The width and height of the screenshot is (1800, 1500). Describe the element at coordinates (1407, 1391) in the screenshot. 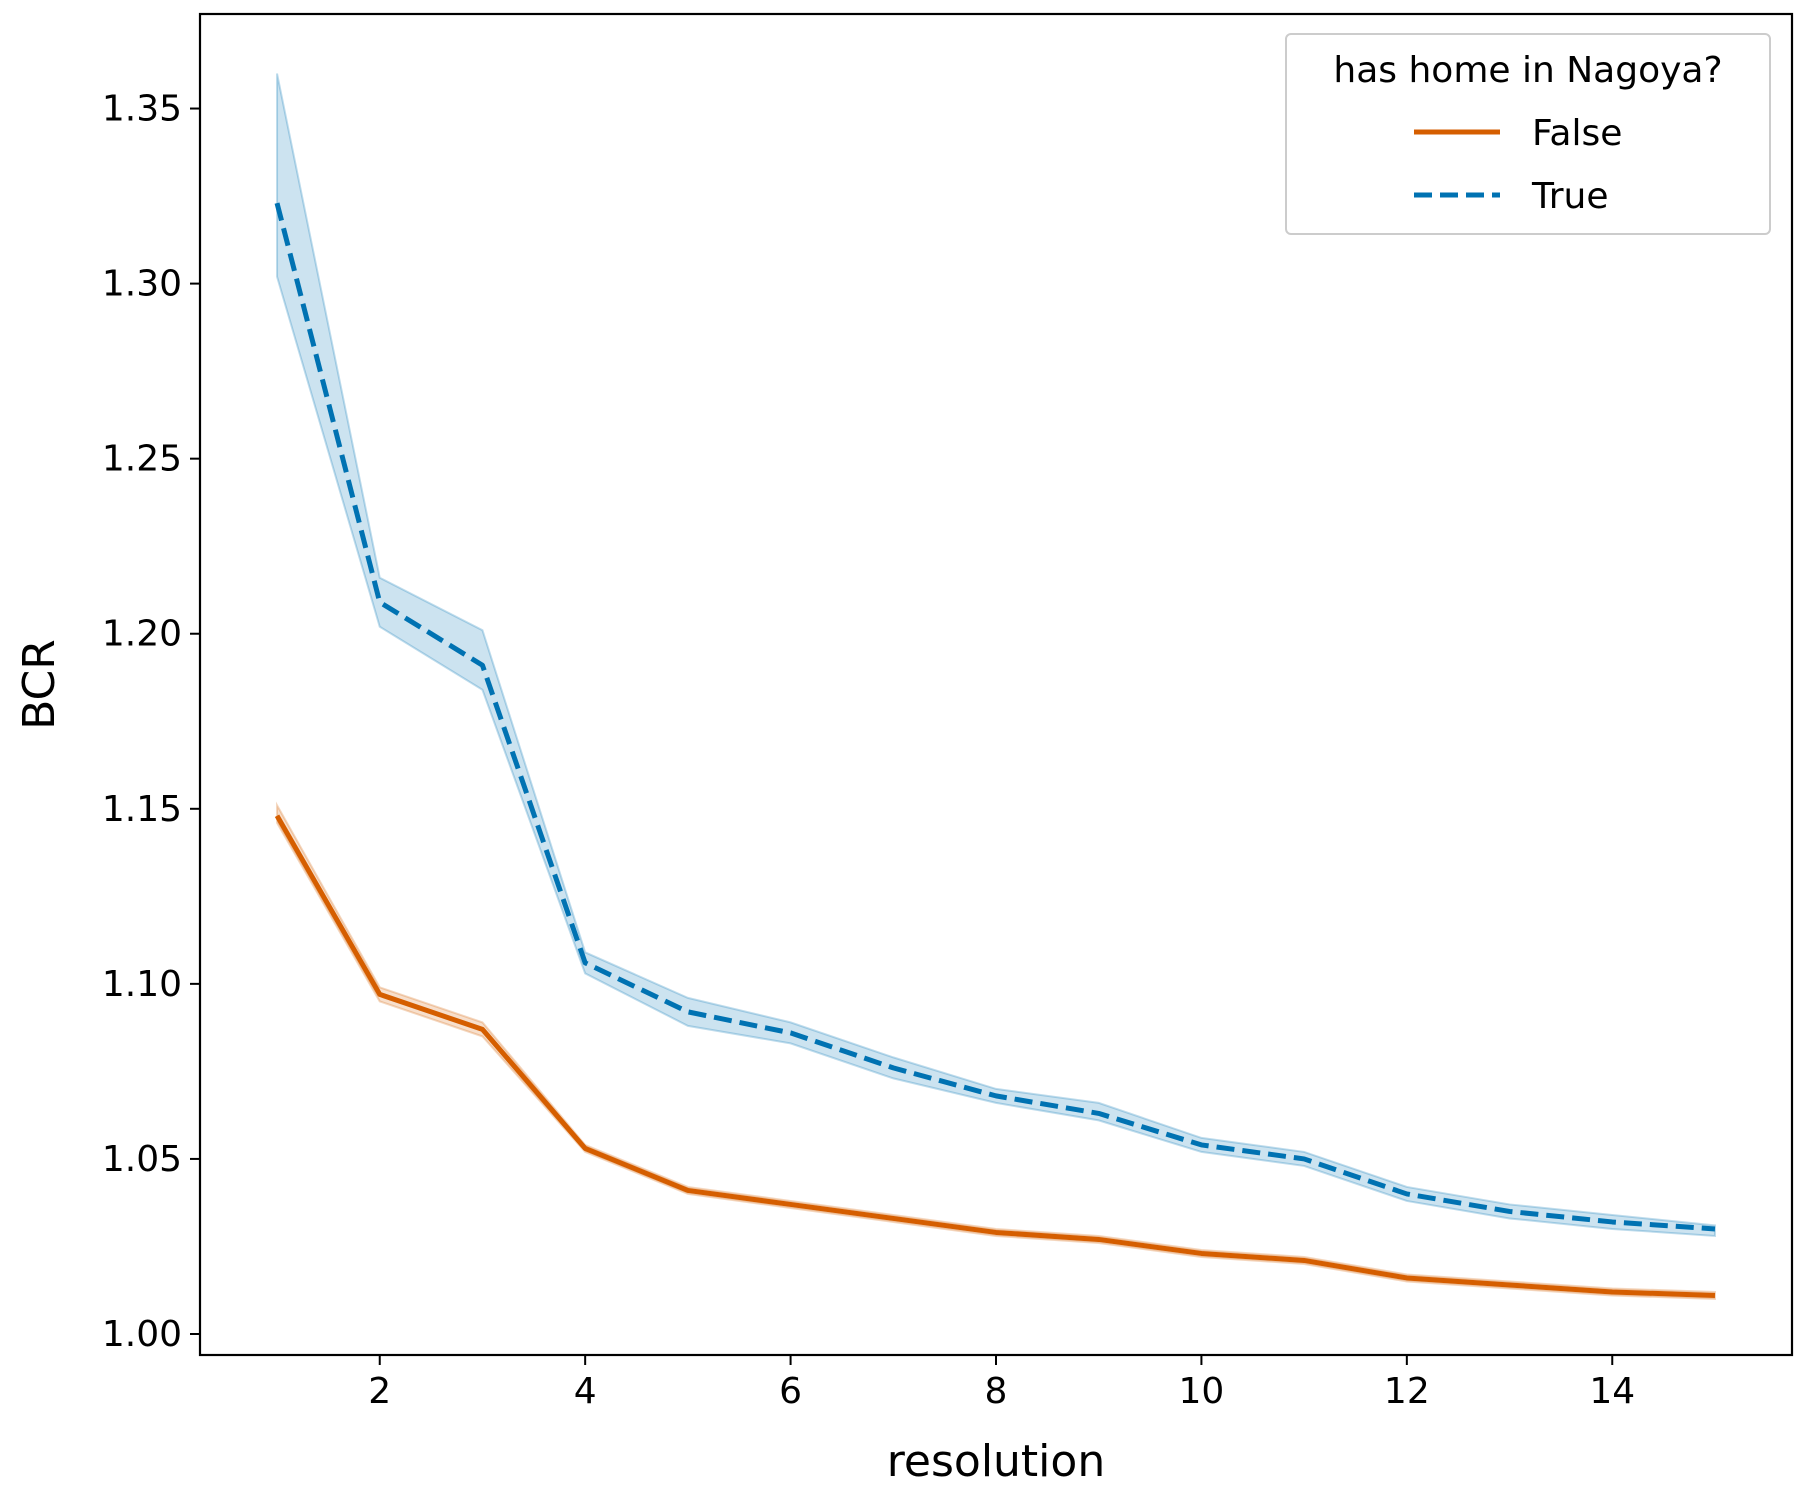

I see `x-tick-label: 12` at that location.